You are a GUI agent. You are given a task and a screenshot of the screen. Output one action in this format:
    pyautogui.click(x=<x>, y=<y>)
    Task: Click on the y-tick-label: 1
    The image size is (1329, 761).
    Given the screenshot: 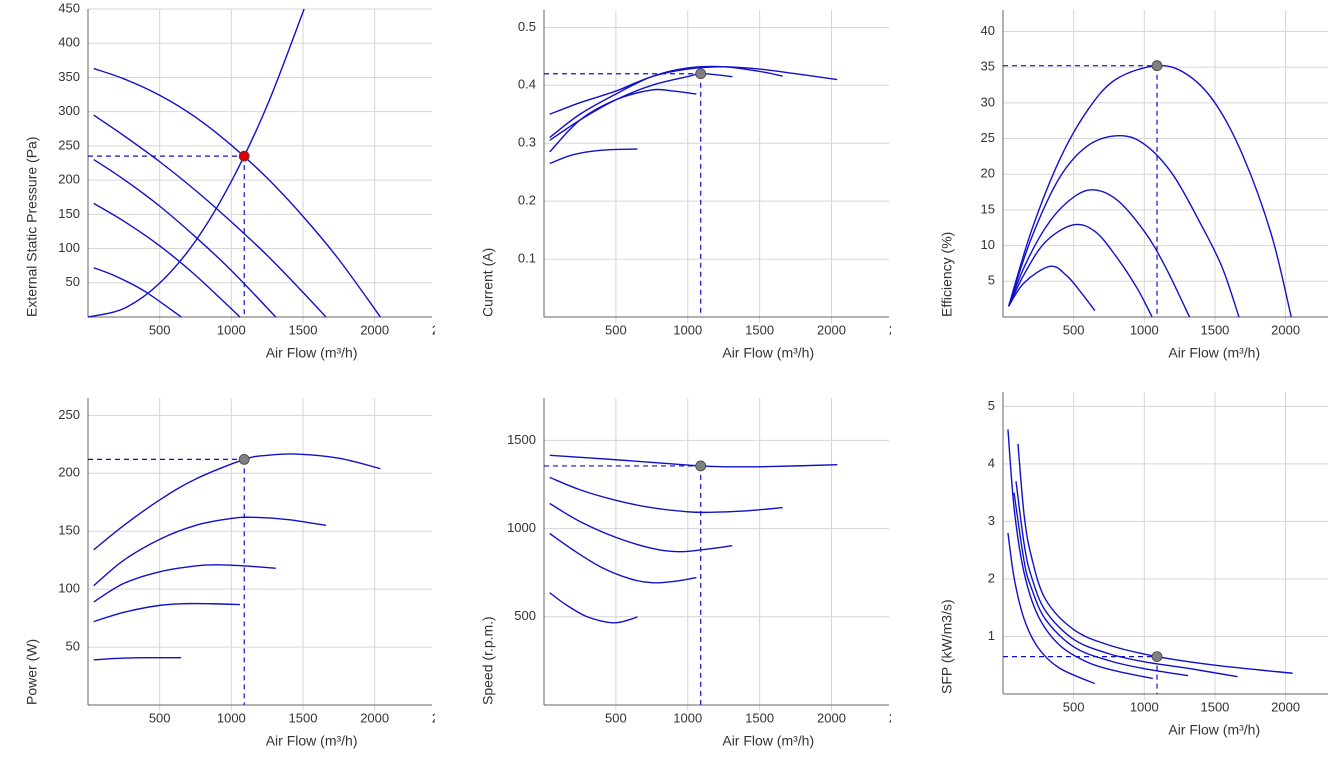 What is the action you would take?
    pyautogui.click(x=991, y=635)
    